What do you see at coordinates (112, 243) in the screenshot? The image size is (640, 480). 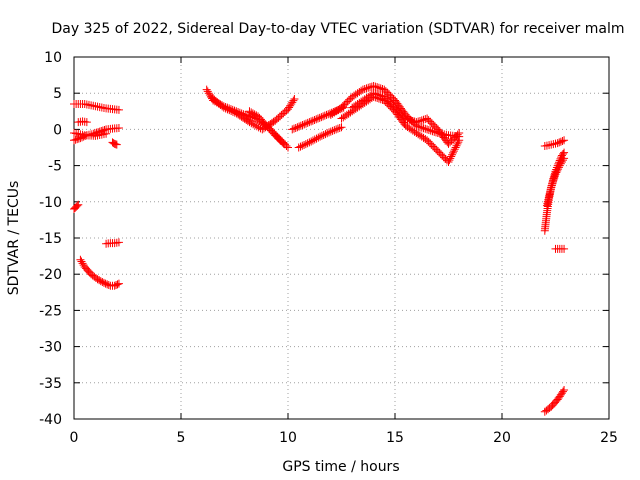 I see `series-early-flat` at bounding box center [112, 243].